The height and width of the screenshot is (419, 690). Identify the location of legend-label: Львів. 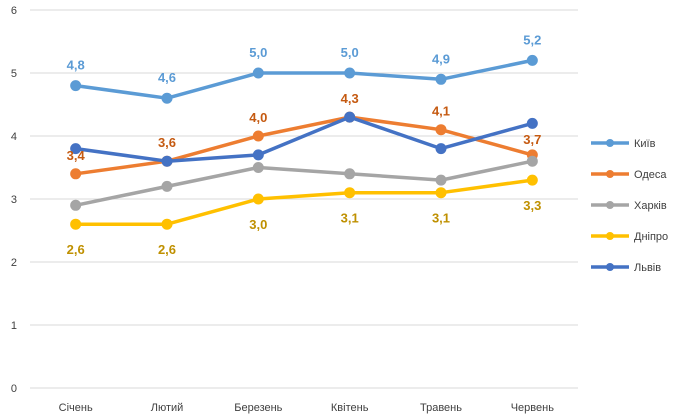
(647, 268).